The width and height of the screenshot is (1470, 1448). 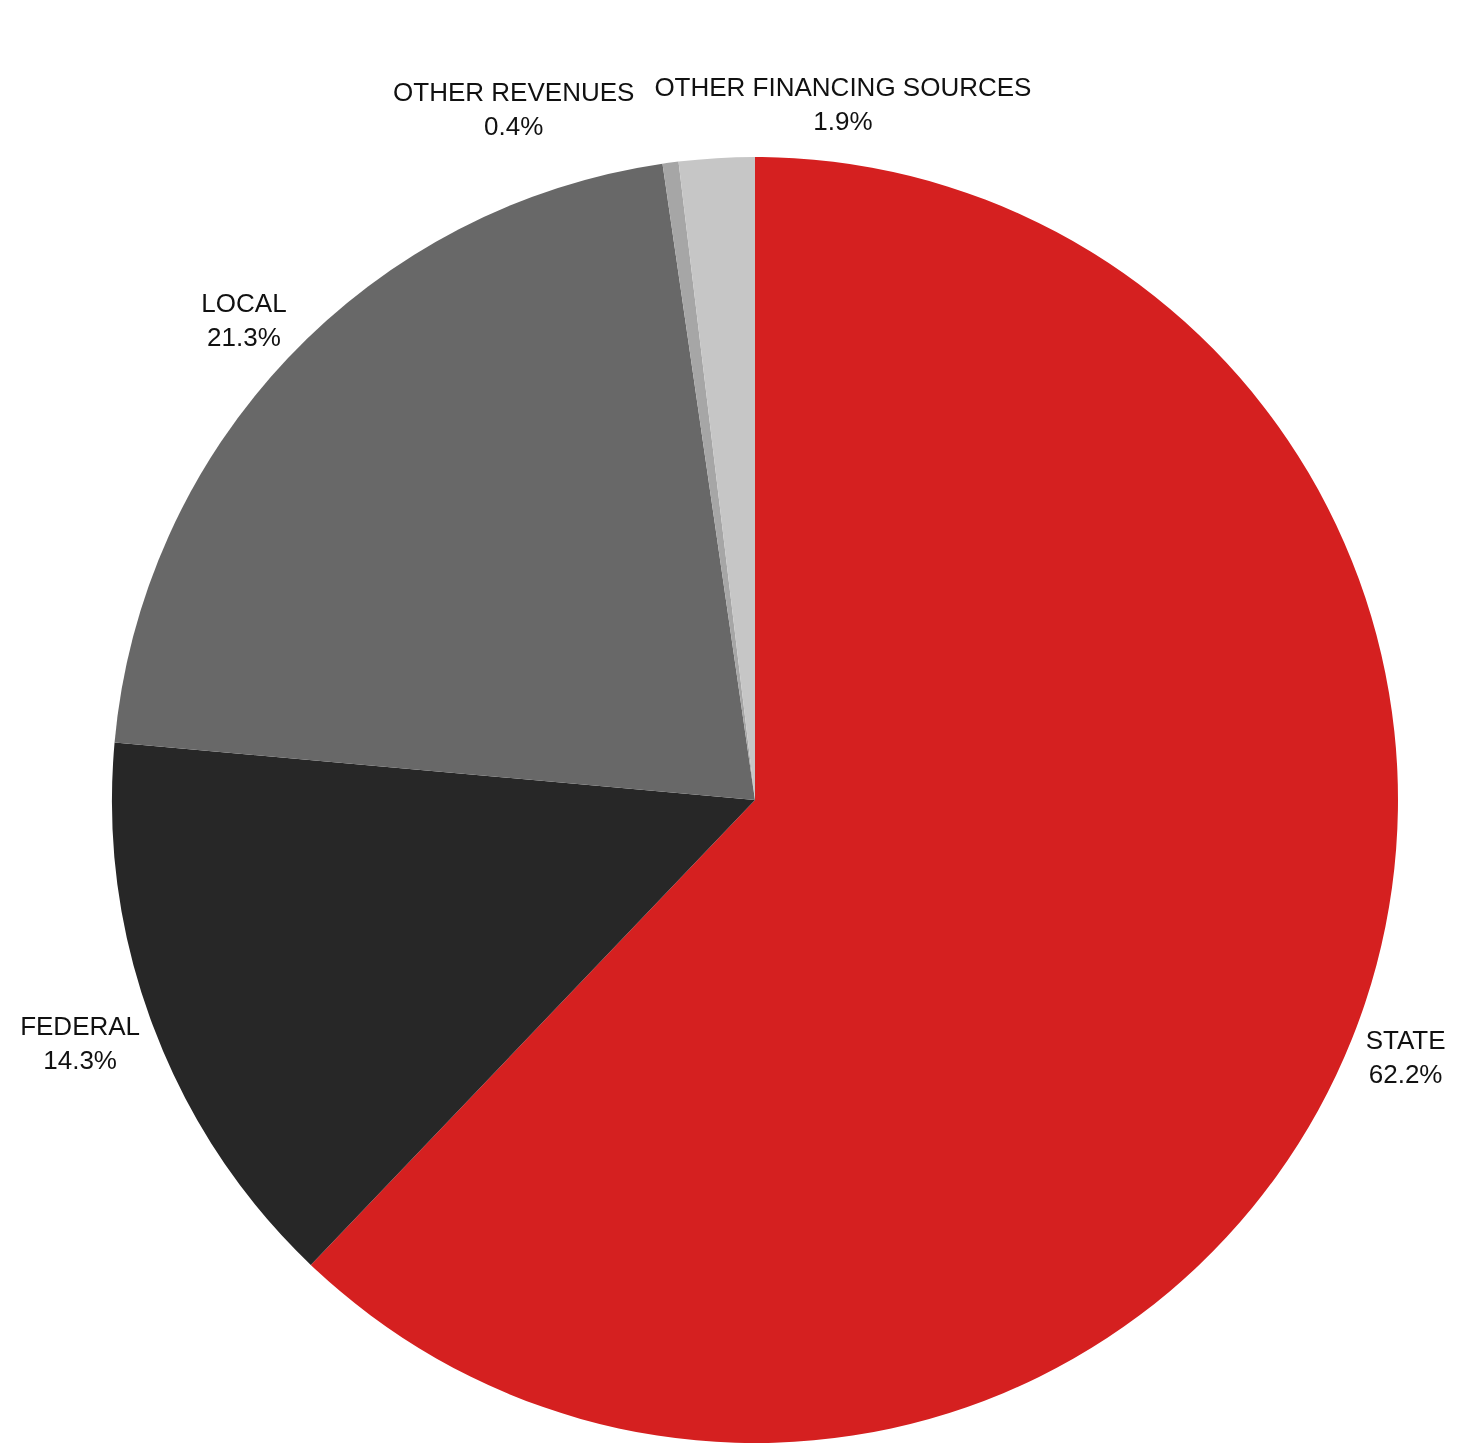 I want to click on data-label: 21.3%, so click(x=244, y=337).